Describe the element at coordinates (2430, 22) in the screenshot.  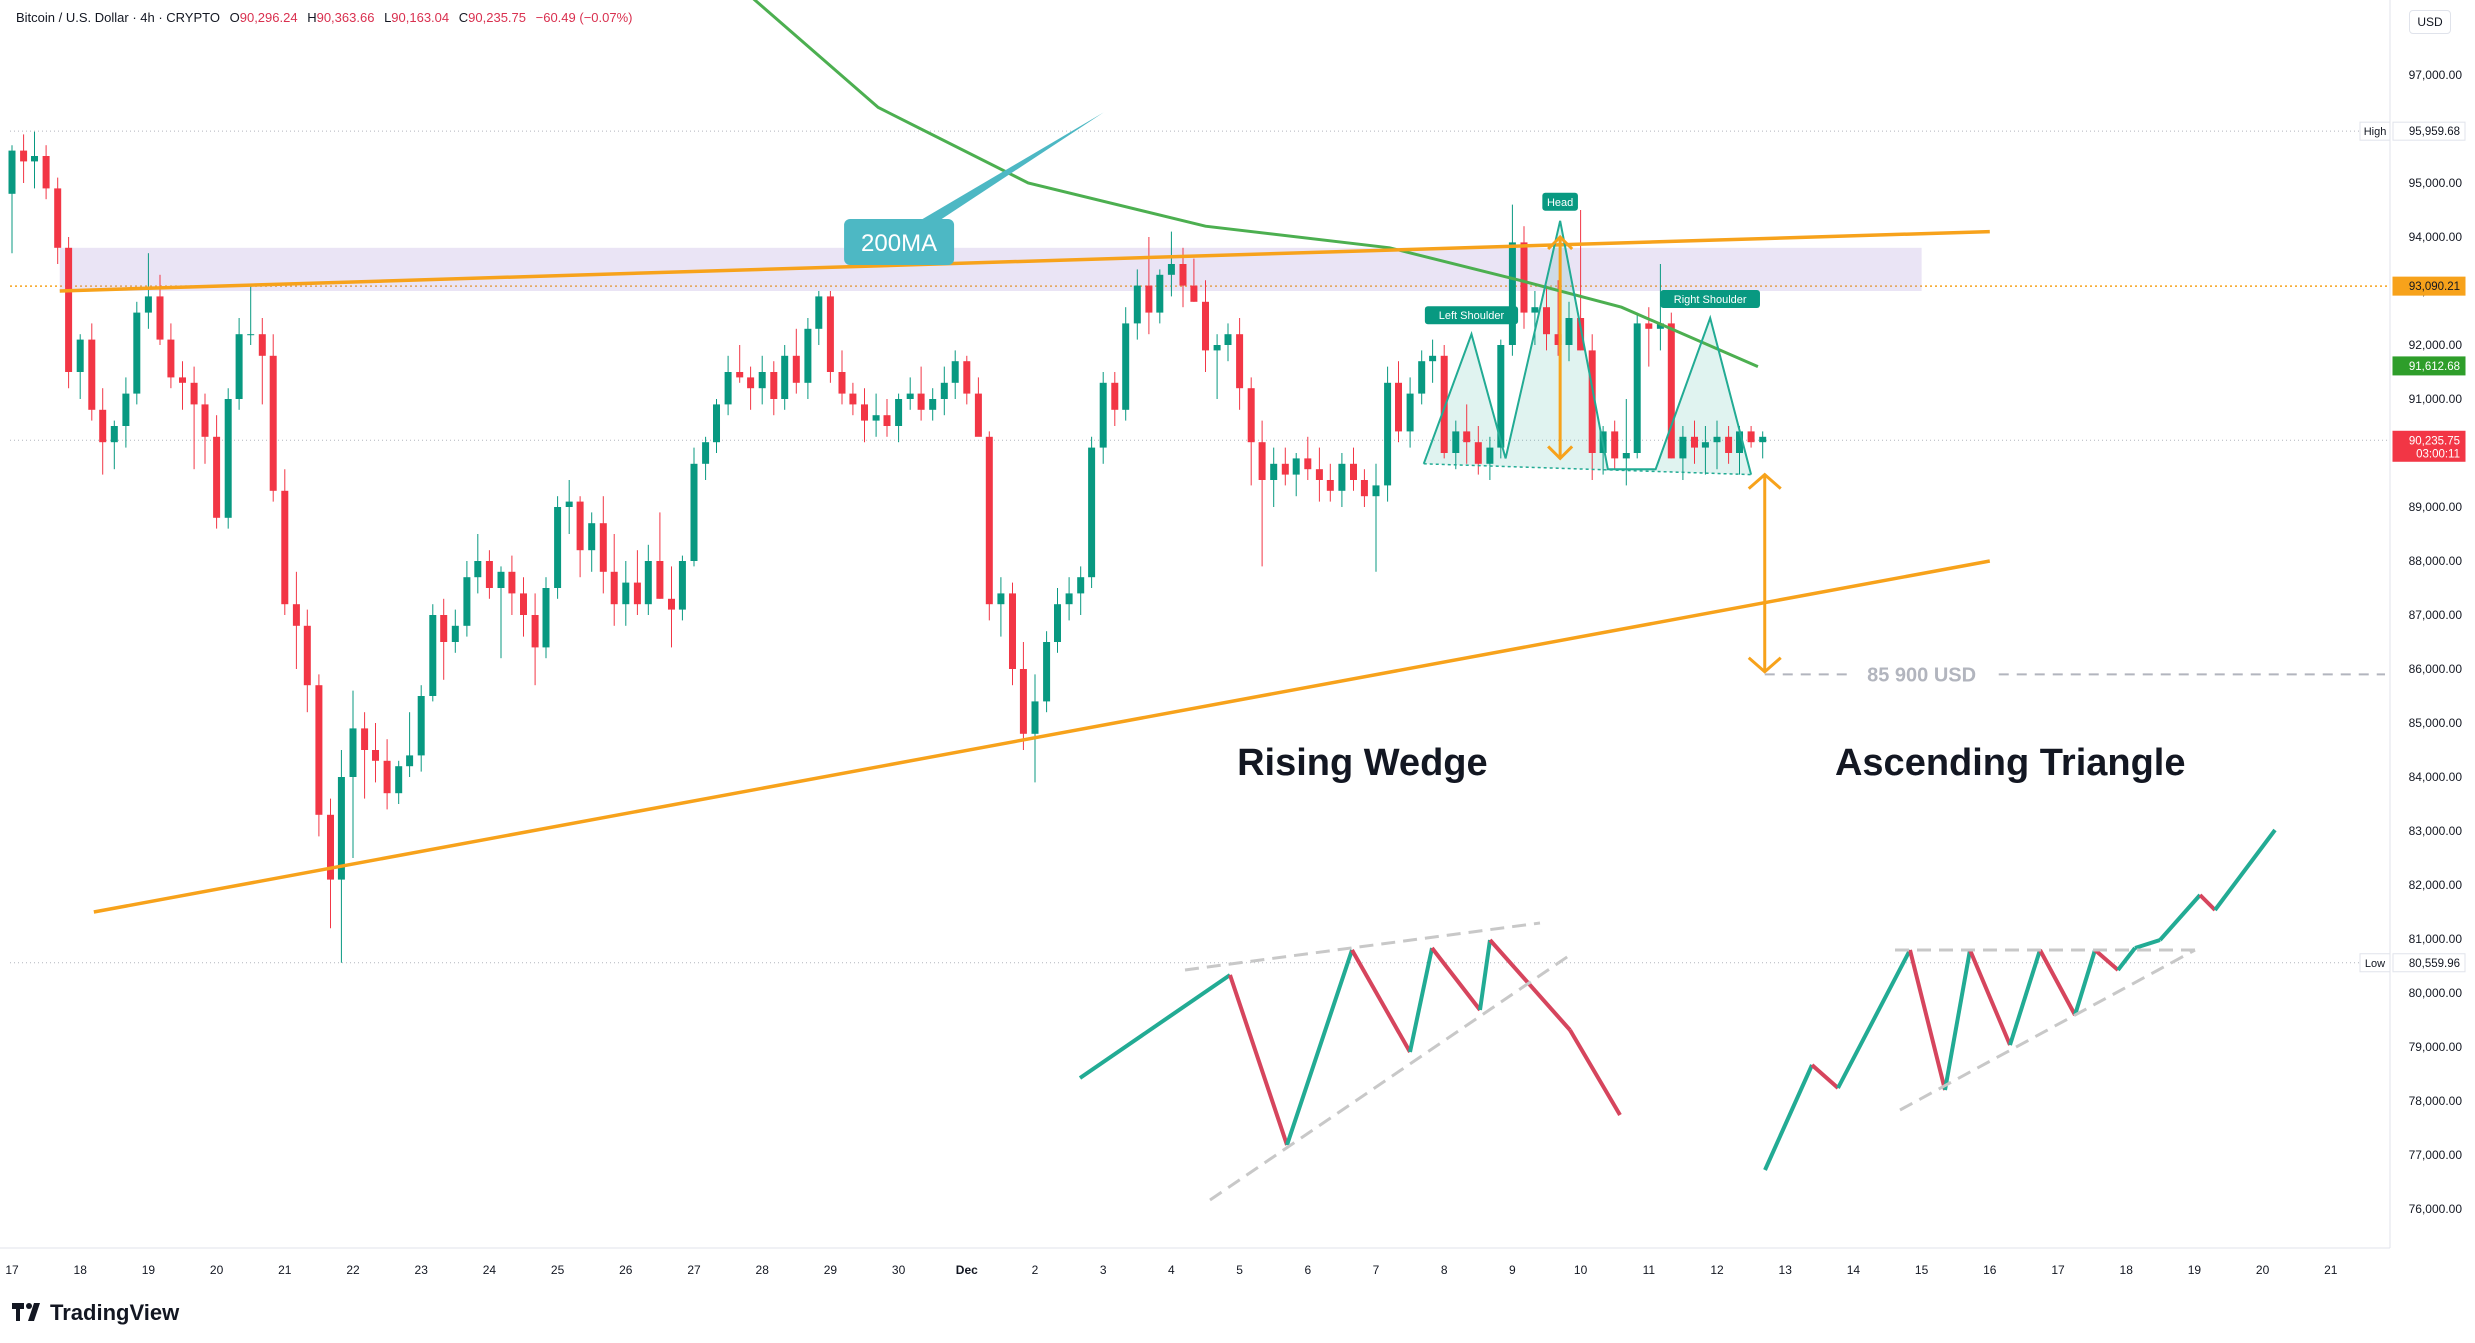
I see `currency-selector: USD` at that location.